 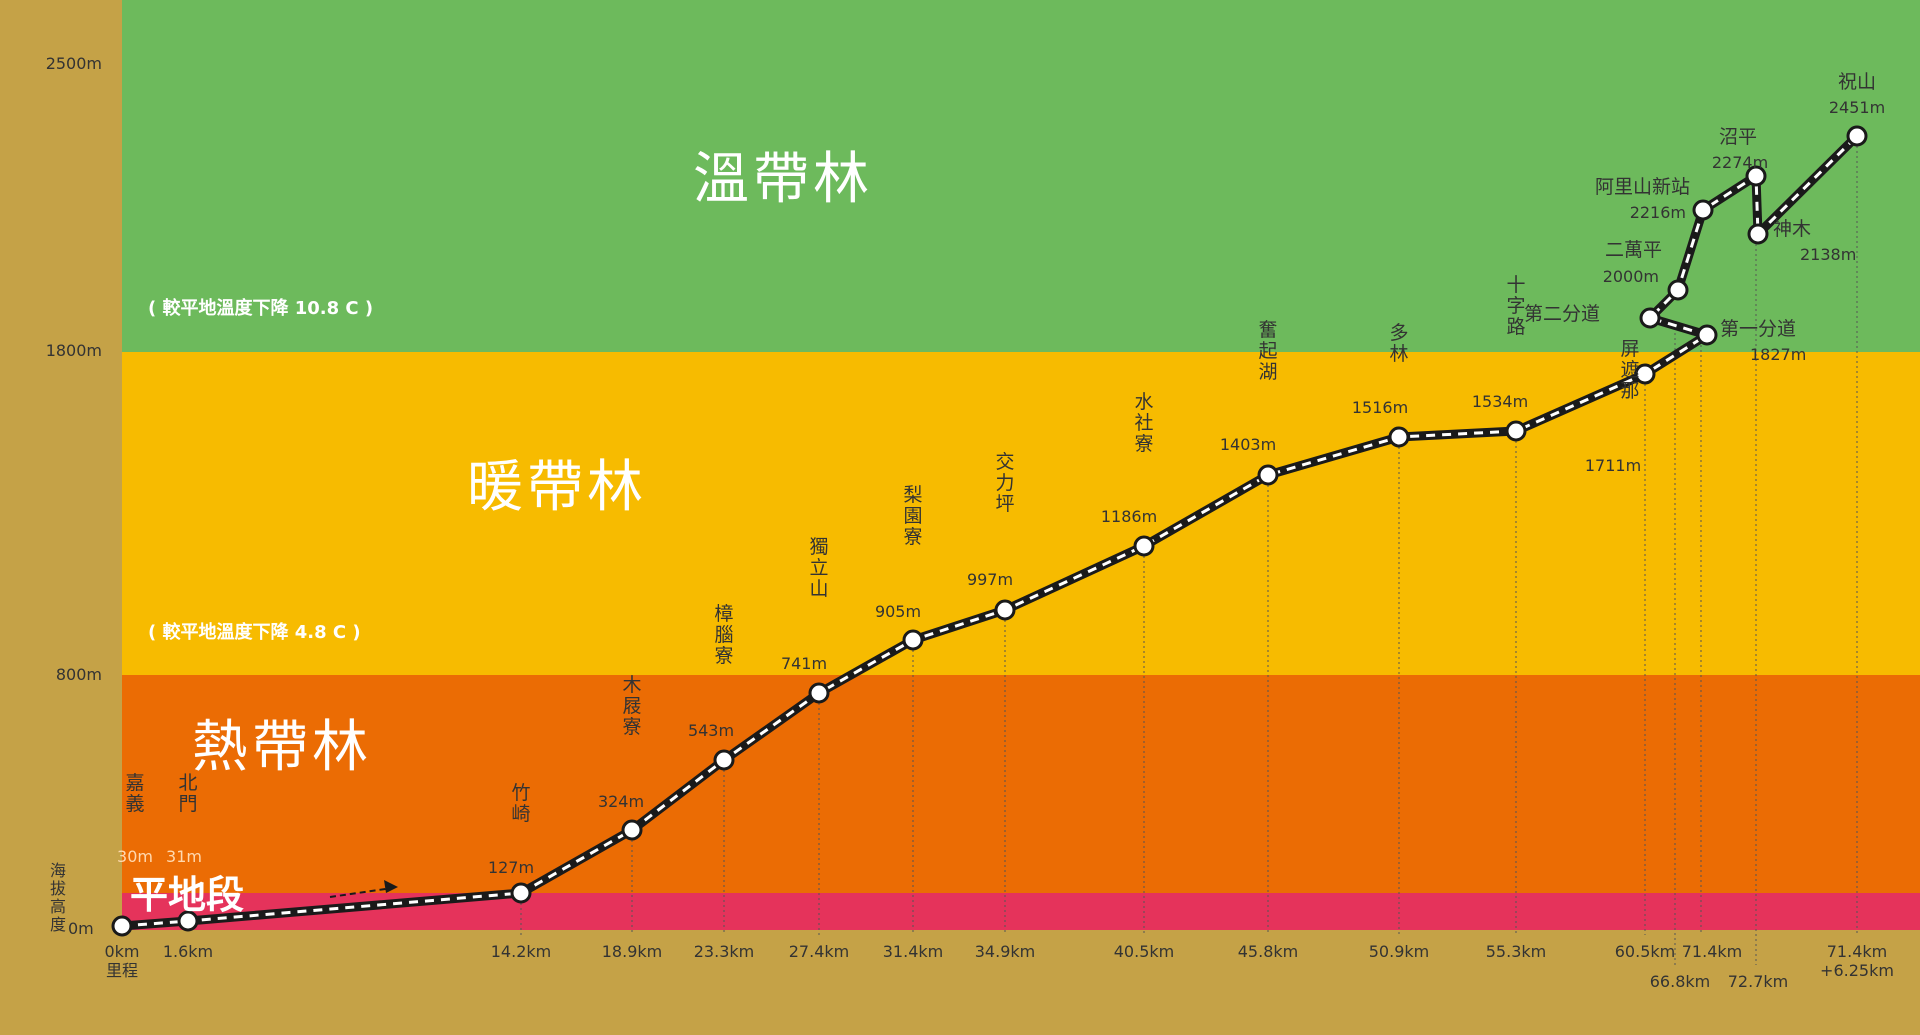 What do you see at coordinates (723, 635) in the screenshot?
I see `station-name: 樟腦寮` at bounding box center [723, 635].